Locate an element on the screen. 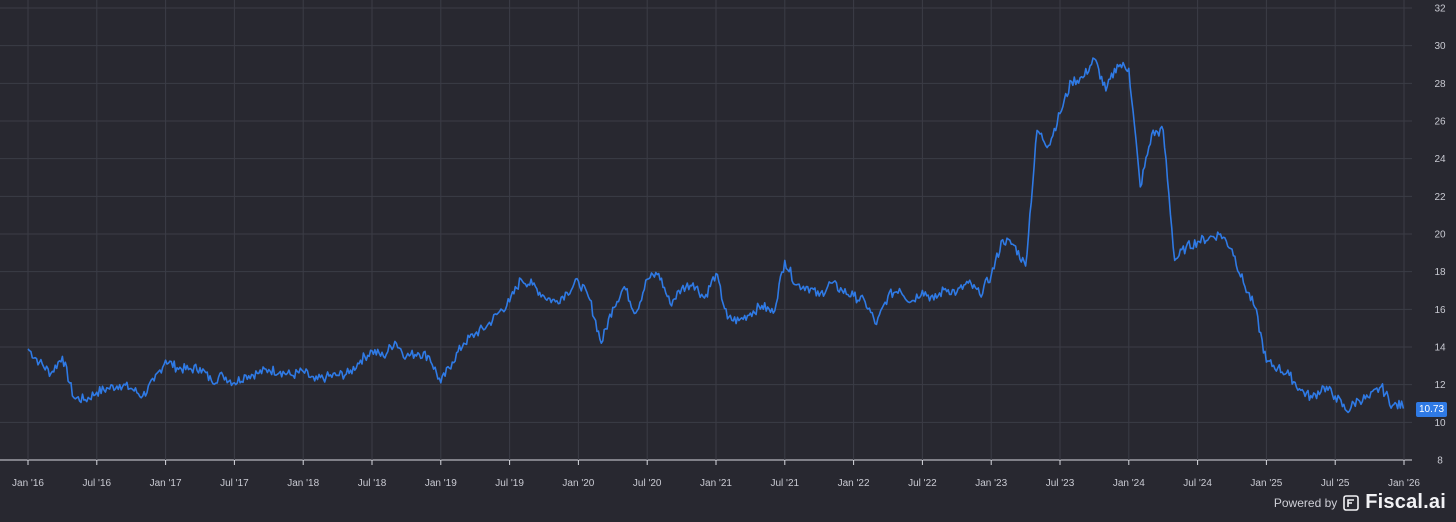  x-tick-label: Jul '19 is located at coordinates (509, 483).